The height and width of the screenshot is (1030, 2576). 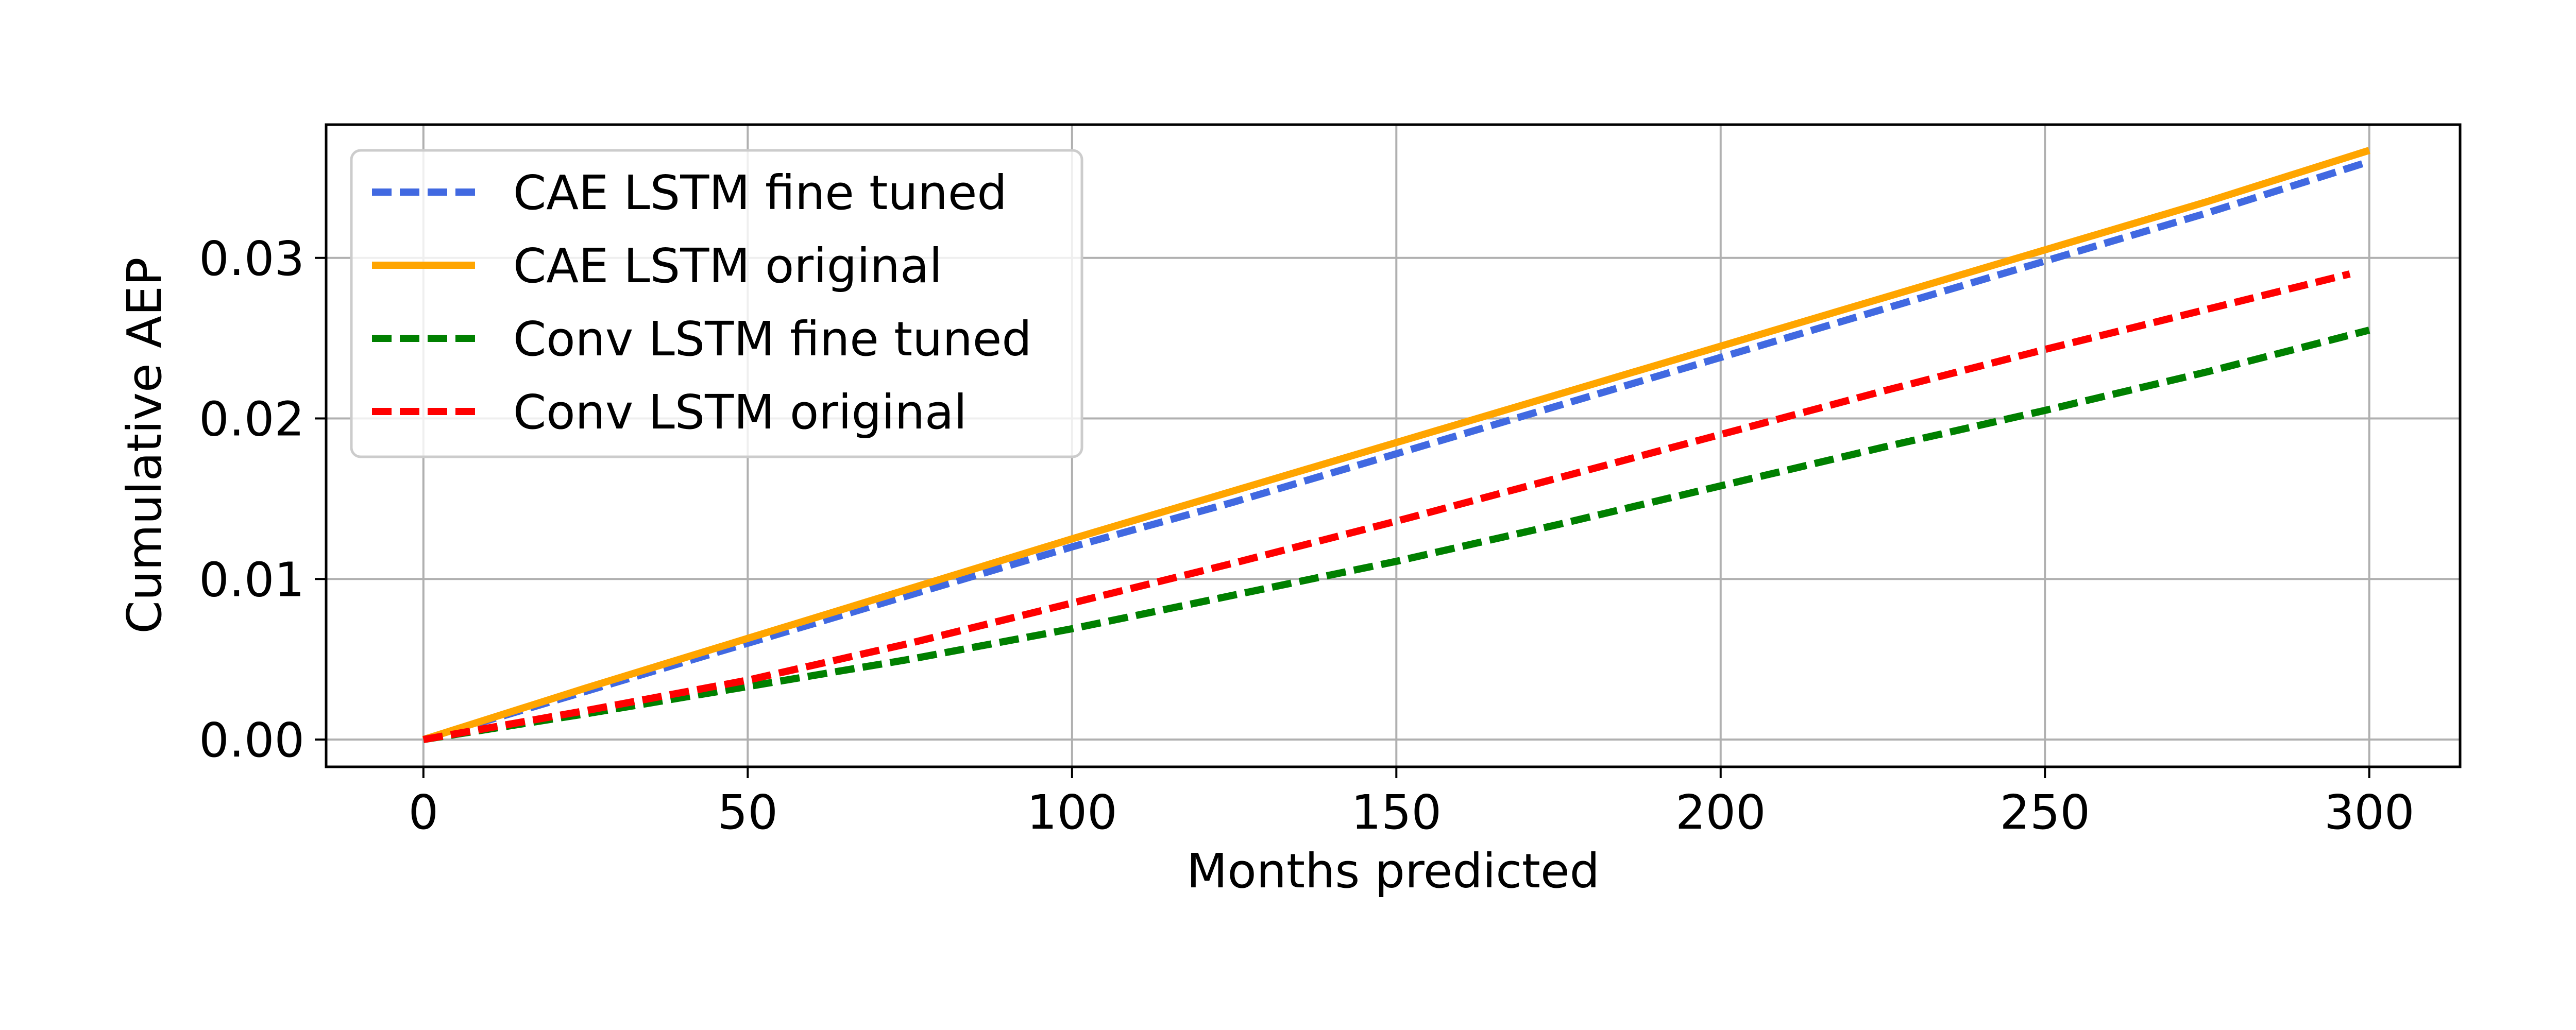 I want to click on x-tick-label: 200, so click(x=1720, y=812).